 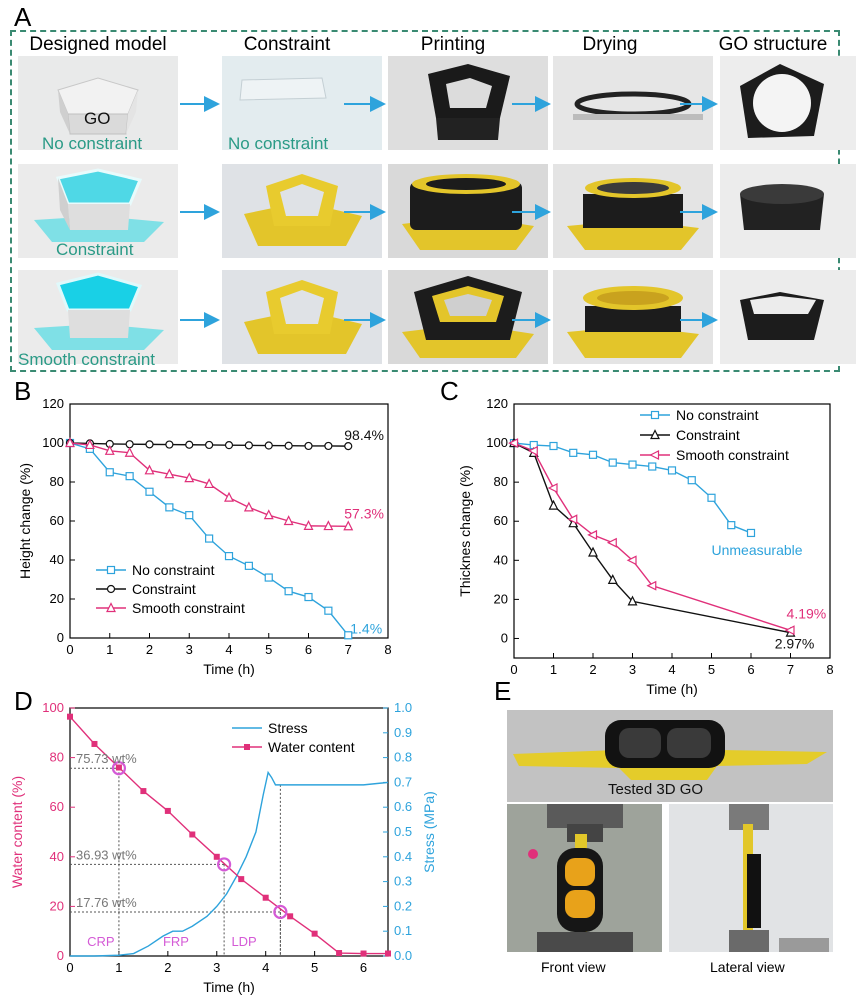 What do you see at coordinates (829, 669) in the screenshot?
I see `x-tick-label: 8` at bounding box center [829, 669].